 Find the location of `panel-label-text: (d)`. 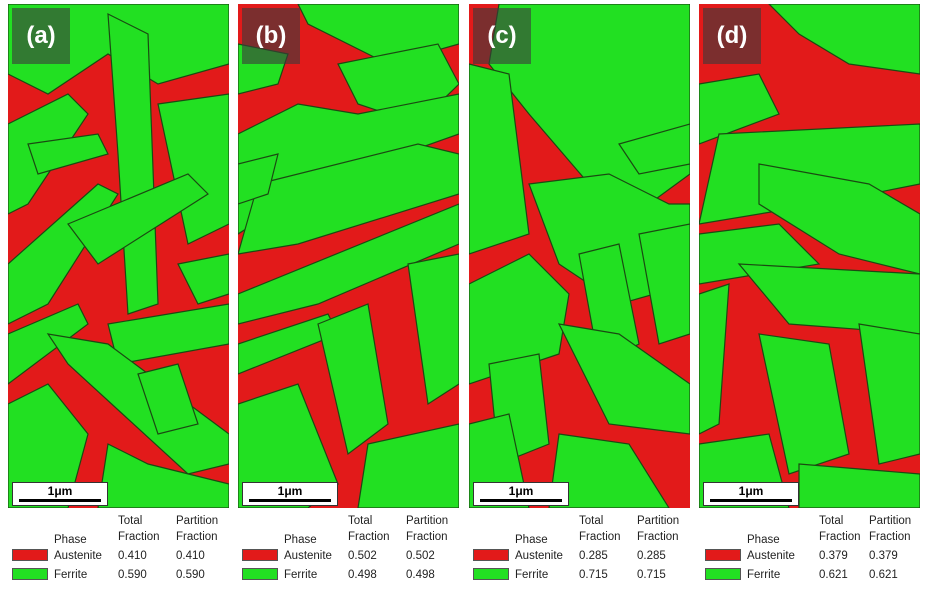

panel-label-text: (d) is located at coordinates (732, 35).